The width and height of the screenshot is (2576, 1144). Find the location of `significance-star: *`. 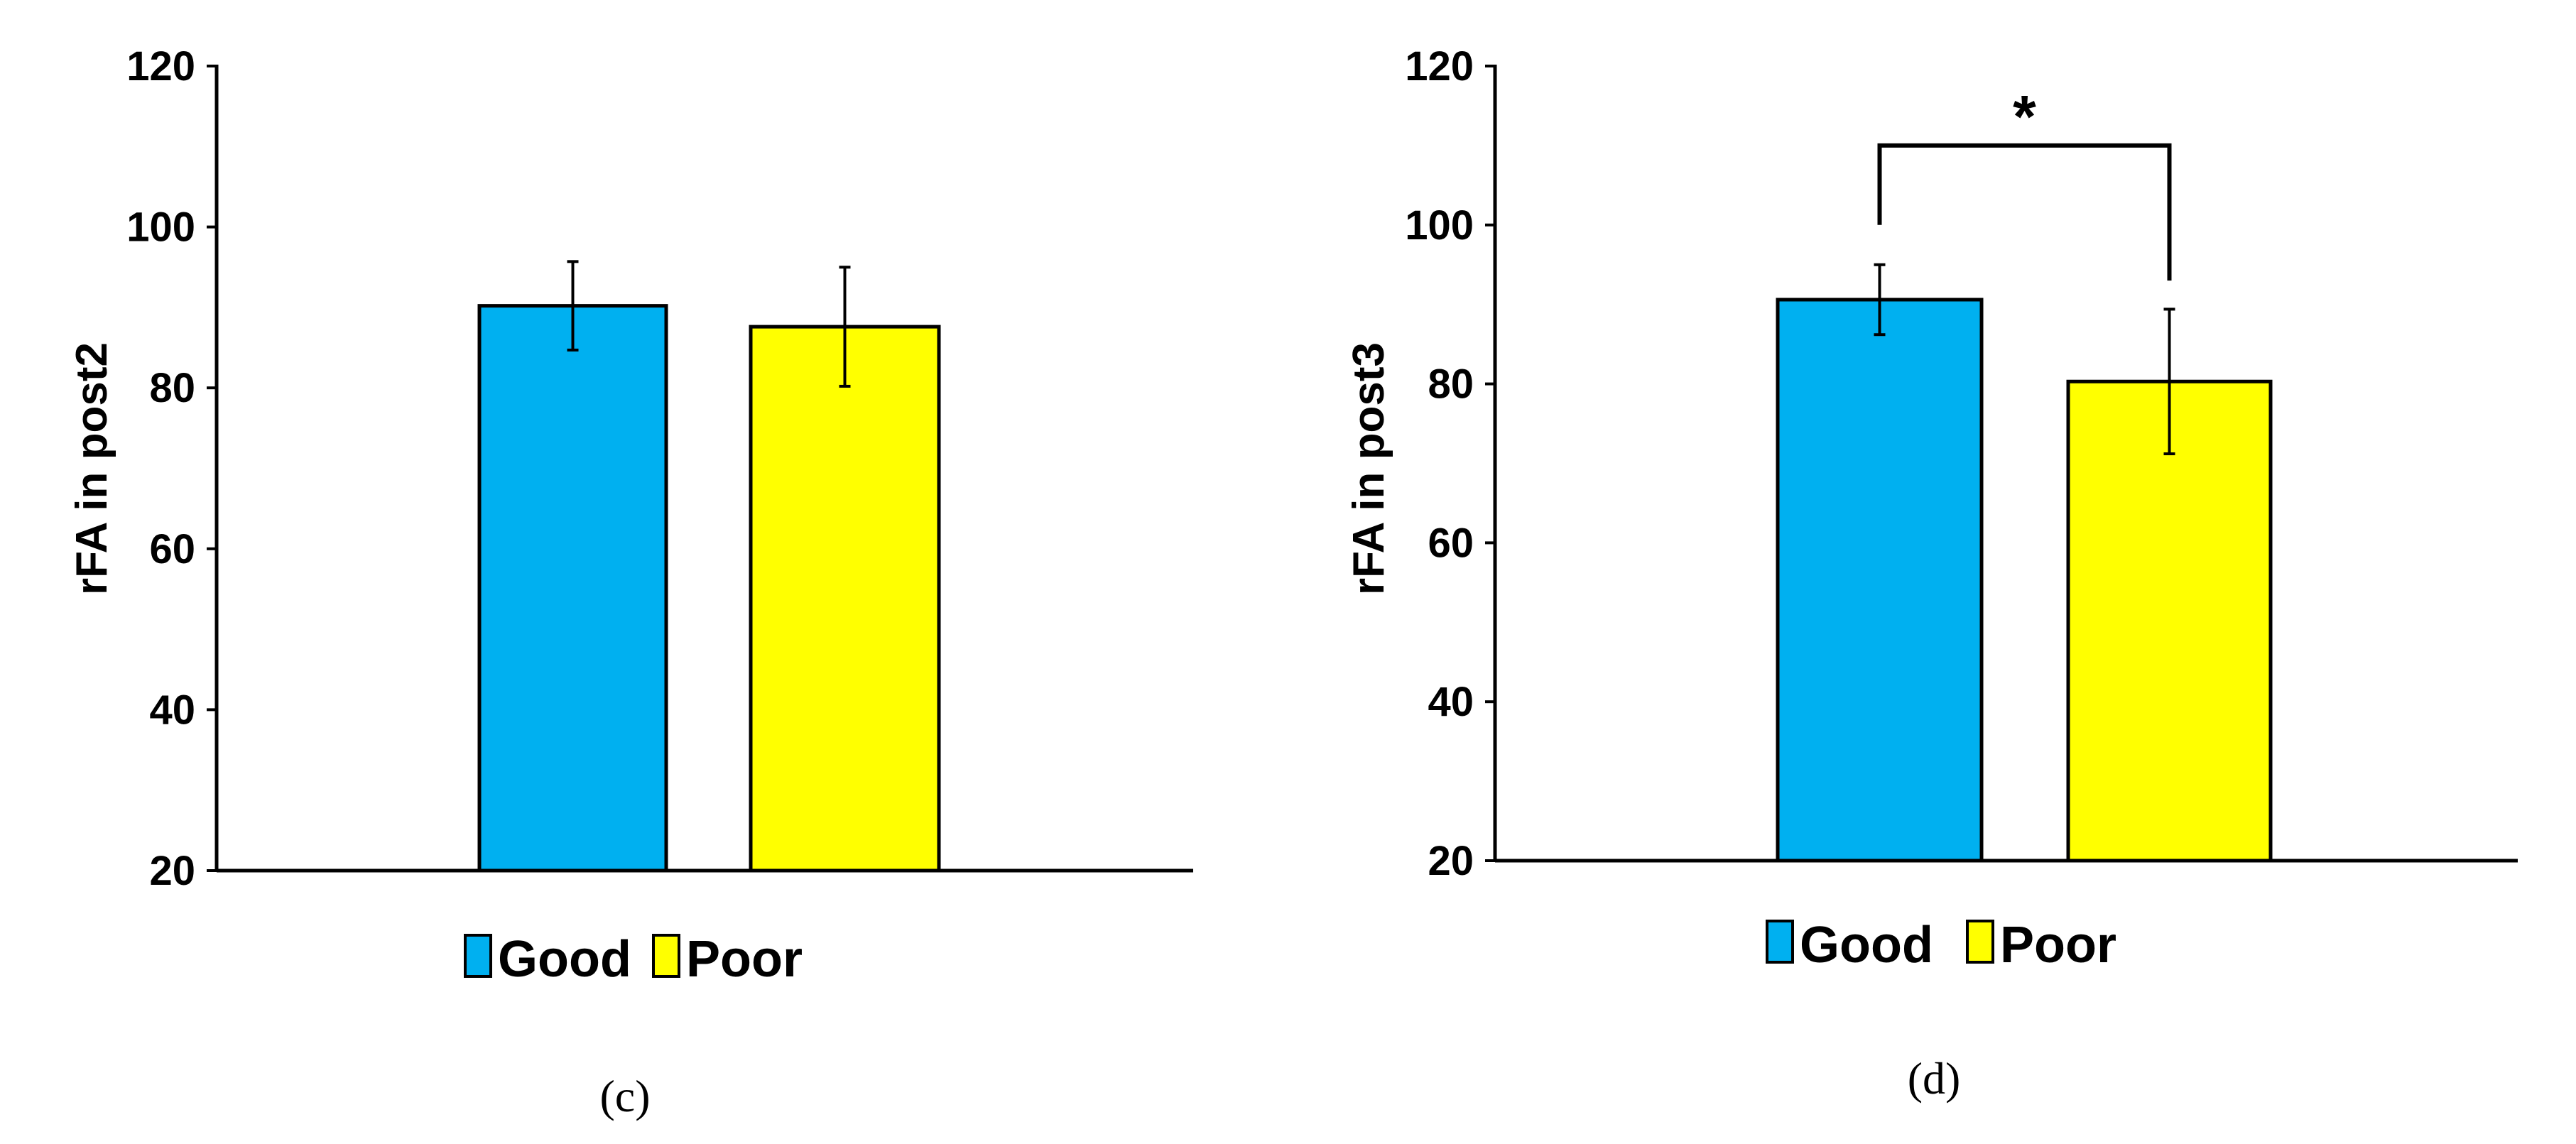

significance-star: * is located at coordinates (2024, 116).